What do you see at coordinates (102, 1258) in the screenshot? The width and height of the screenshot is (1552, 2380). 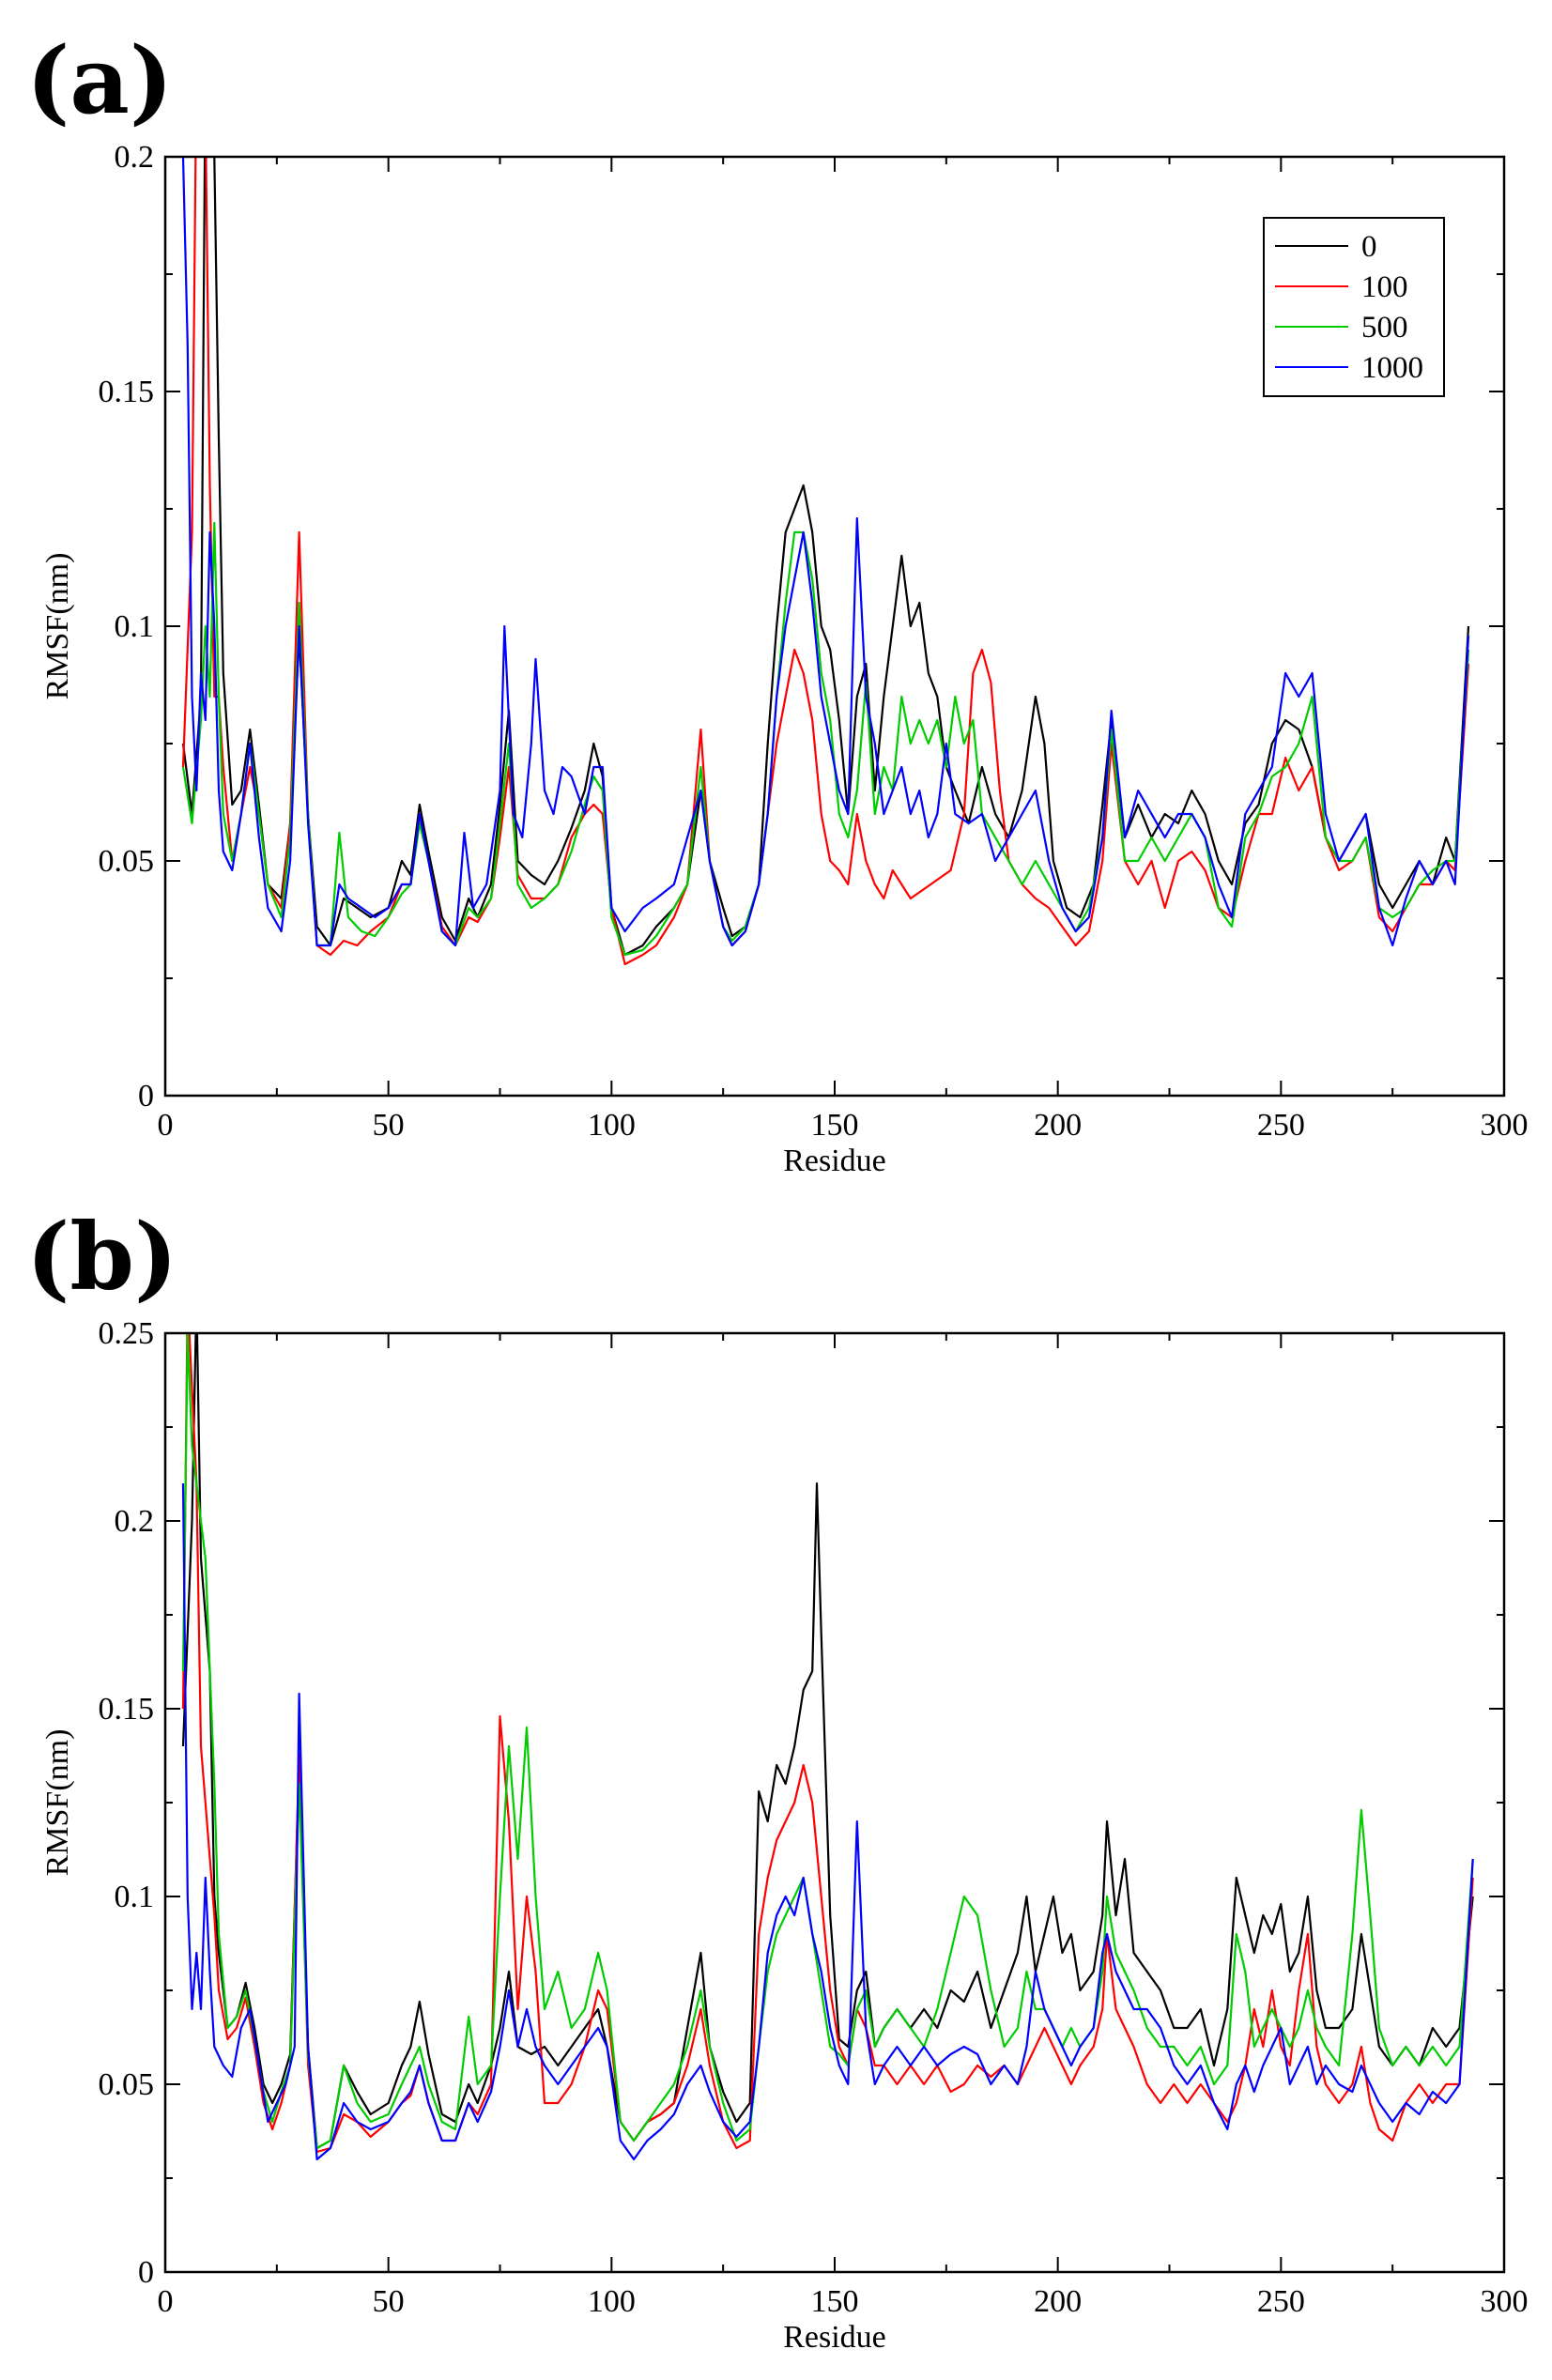 I see `panel-b-label: (b)` at bounding box center [102, 1258].